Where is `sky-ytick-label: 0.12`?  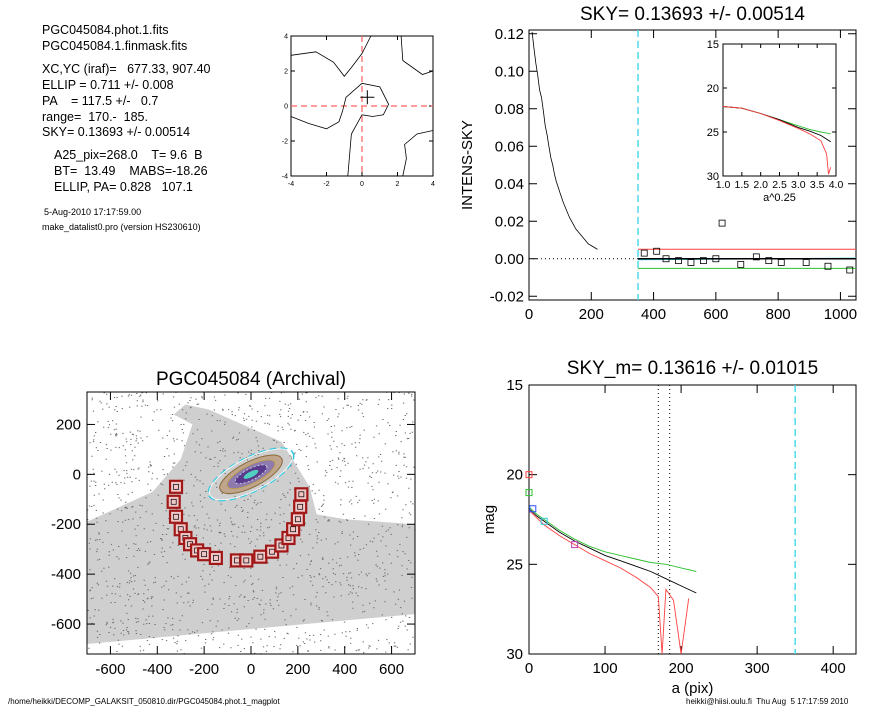
sky-ytick-label: 0.12 is located at coordinates (509, 34).